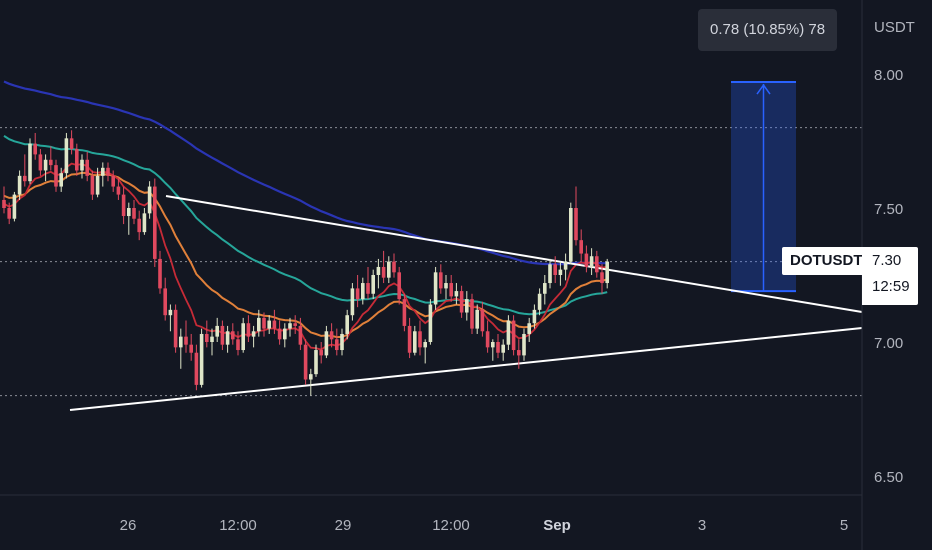  I want to click on price-axis: 8.00 7.50 7.00 6.50, so click(888, 276).